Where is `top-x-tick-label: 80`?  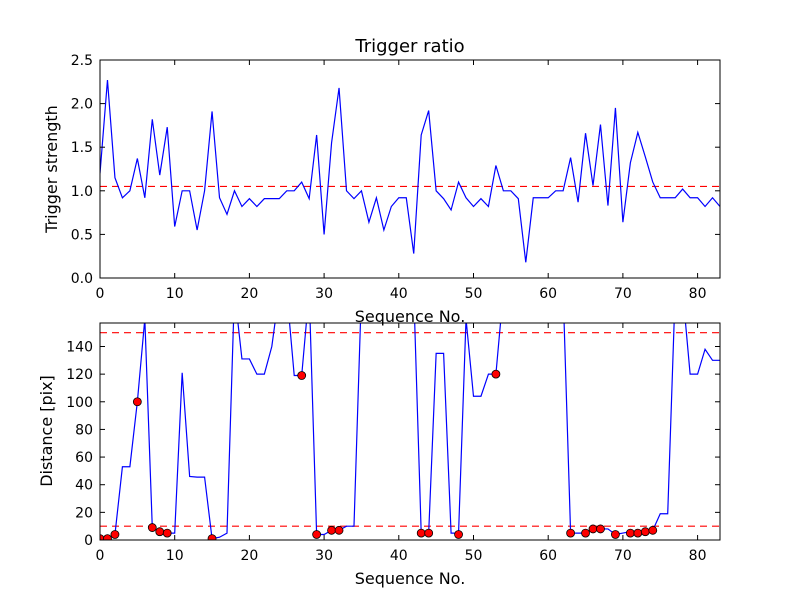
top-x-tick-label: 80 is located at coordinates (698, 294).